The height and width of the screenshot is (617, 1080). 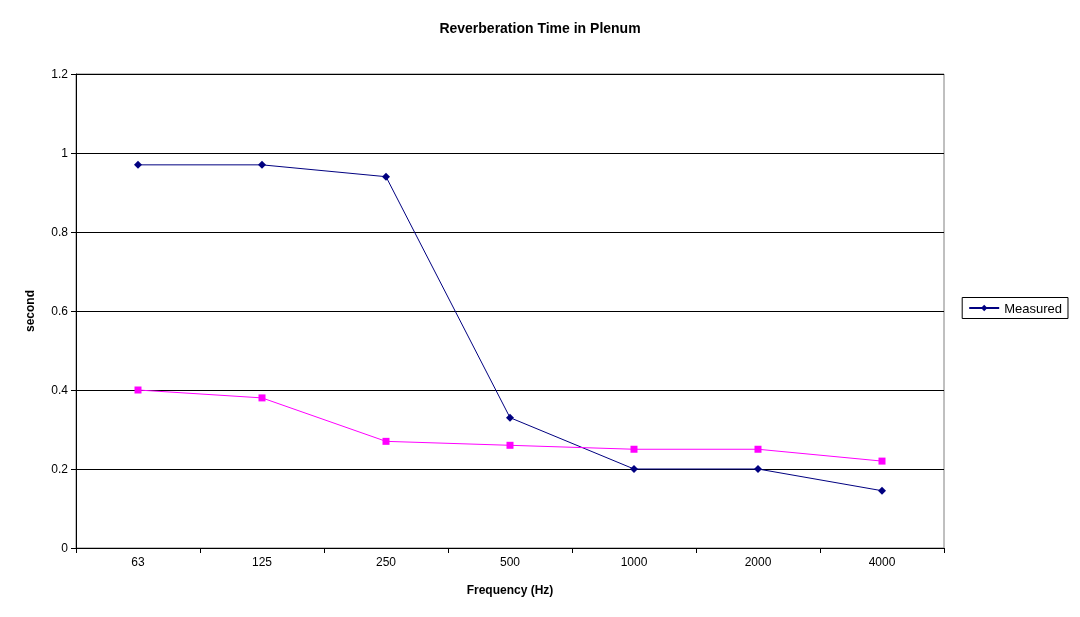 What do you see at coordinates (60, 311) in the screenshot?
I see `y-tick-label: 0.6` at bounding box center [60, 311].